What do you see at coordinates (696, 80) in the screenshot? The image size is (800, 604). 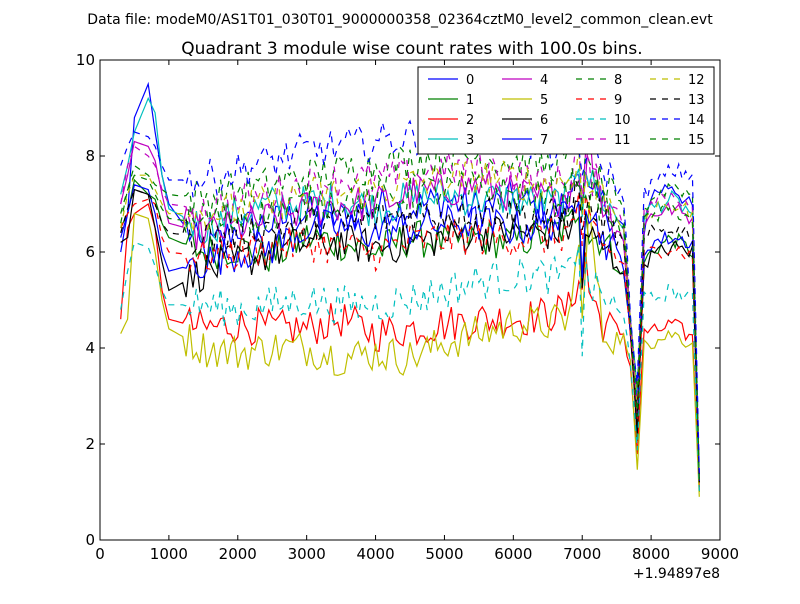 I see `legend-label-12: 12` at bounding box center [696, 80].